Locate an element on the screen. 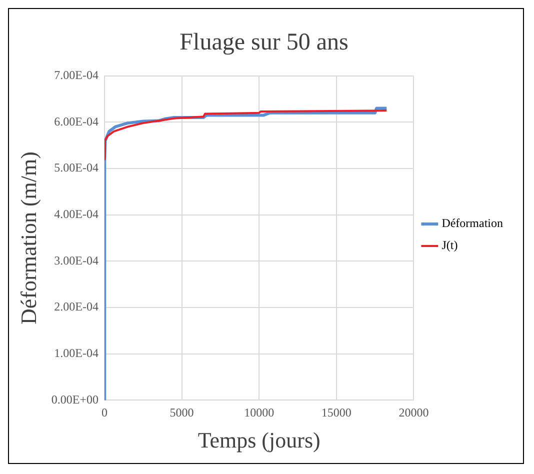  x-tick-label: 5000 is located at coordinates (182, 413).